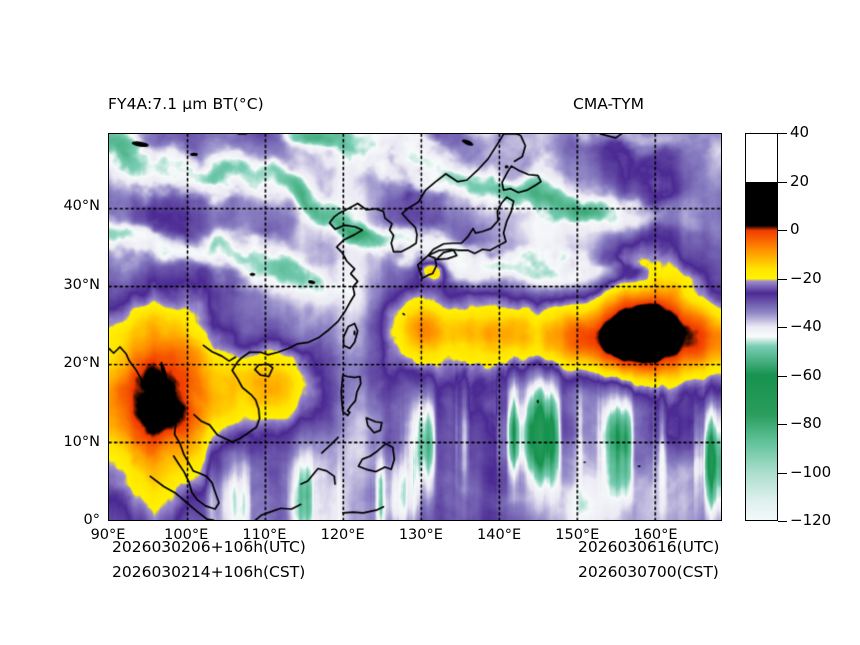 This screenshot has height=645, width=860. Describe the element at coordinates (186, 104) in the screenshot. I see `page-title: FY4A:7.1 μm BT(°C)` at that location.